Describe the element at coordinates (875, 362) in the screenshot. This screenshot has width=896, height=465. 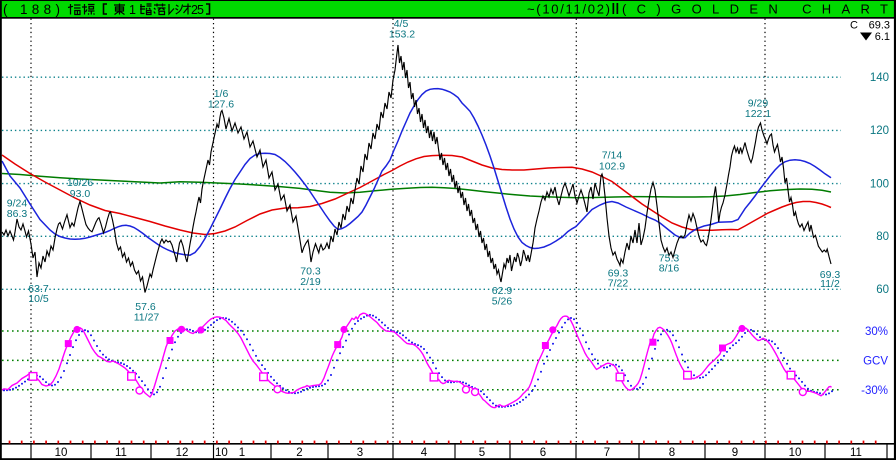
I see `svg-text: GCV` at that location.